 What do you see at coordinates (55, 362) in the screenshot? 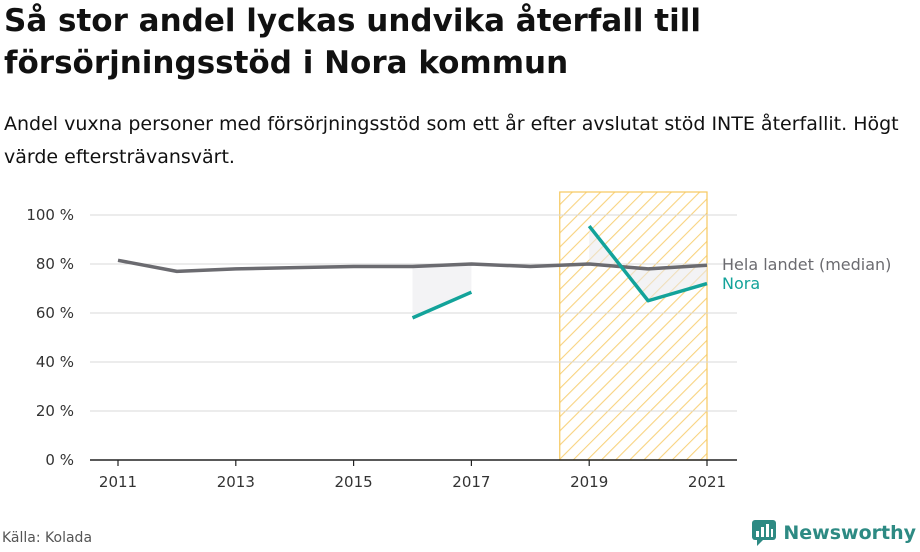
I see `y-tick-label: 40 %` at bounding box center [55, 362].